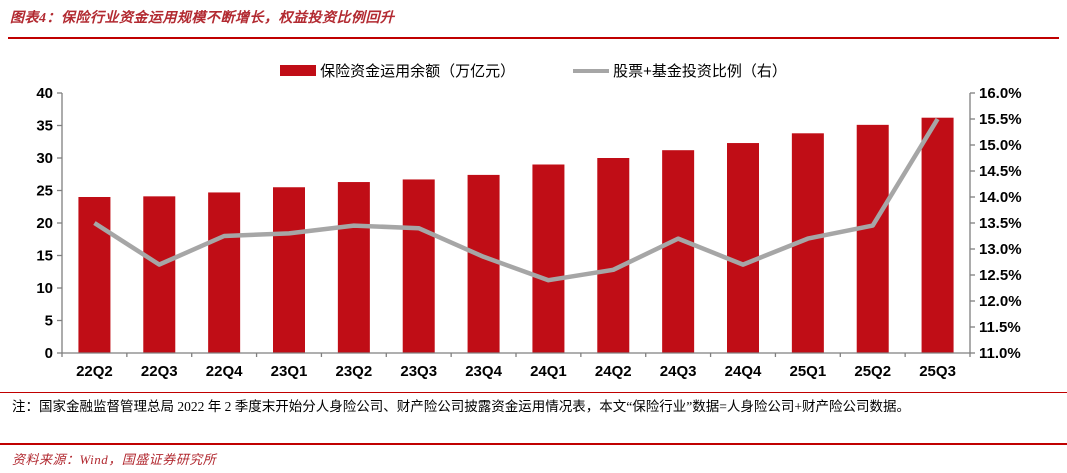 The image size is (1067, 473). I want to click on right-tick-label: 14.5%, so click(1000, 171).